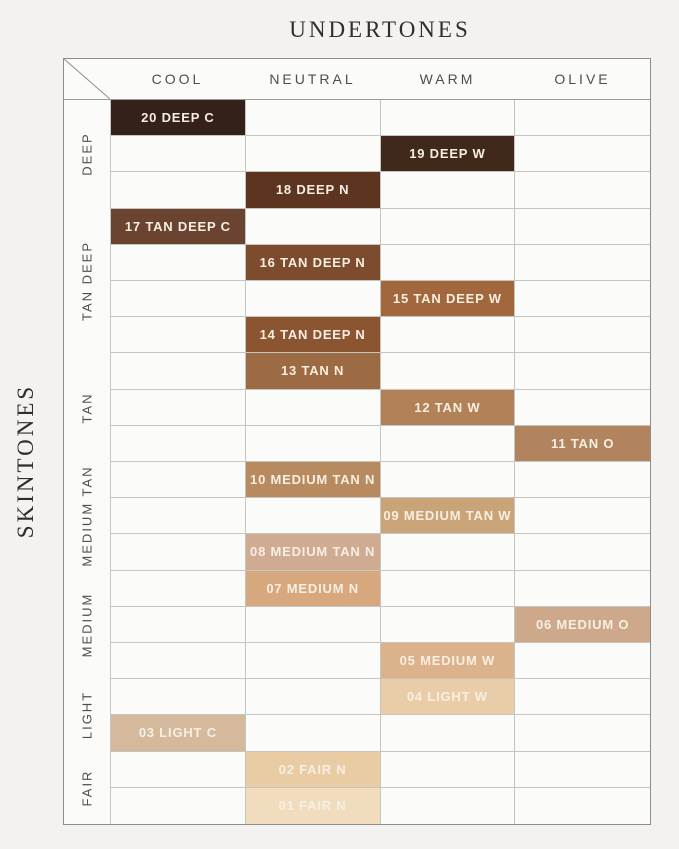 Image resolution: width=679 pixels, height=849 pixels. What do you see at coordinates (313, 262) in the screenshot?
I see `shade-chip-16-tan-deep-n: 16 TAN DEEP N` at bounding box center [313, 262].